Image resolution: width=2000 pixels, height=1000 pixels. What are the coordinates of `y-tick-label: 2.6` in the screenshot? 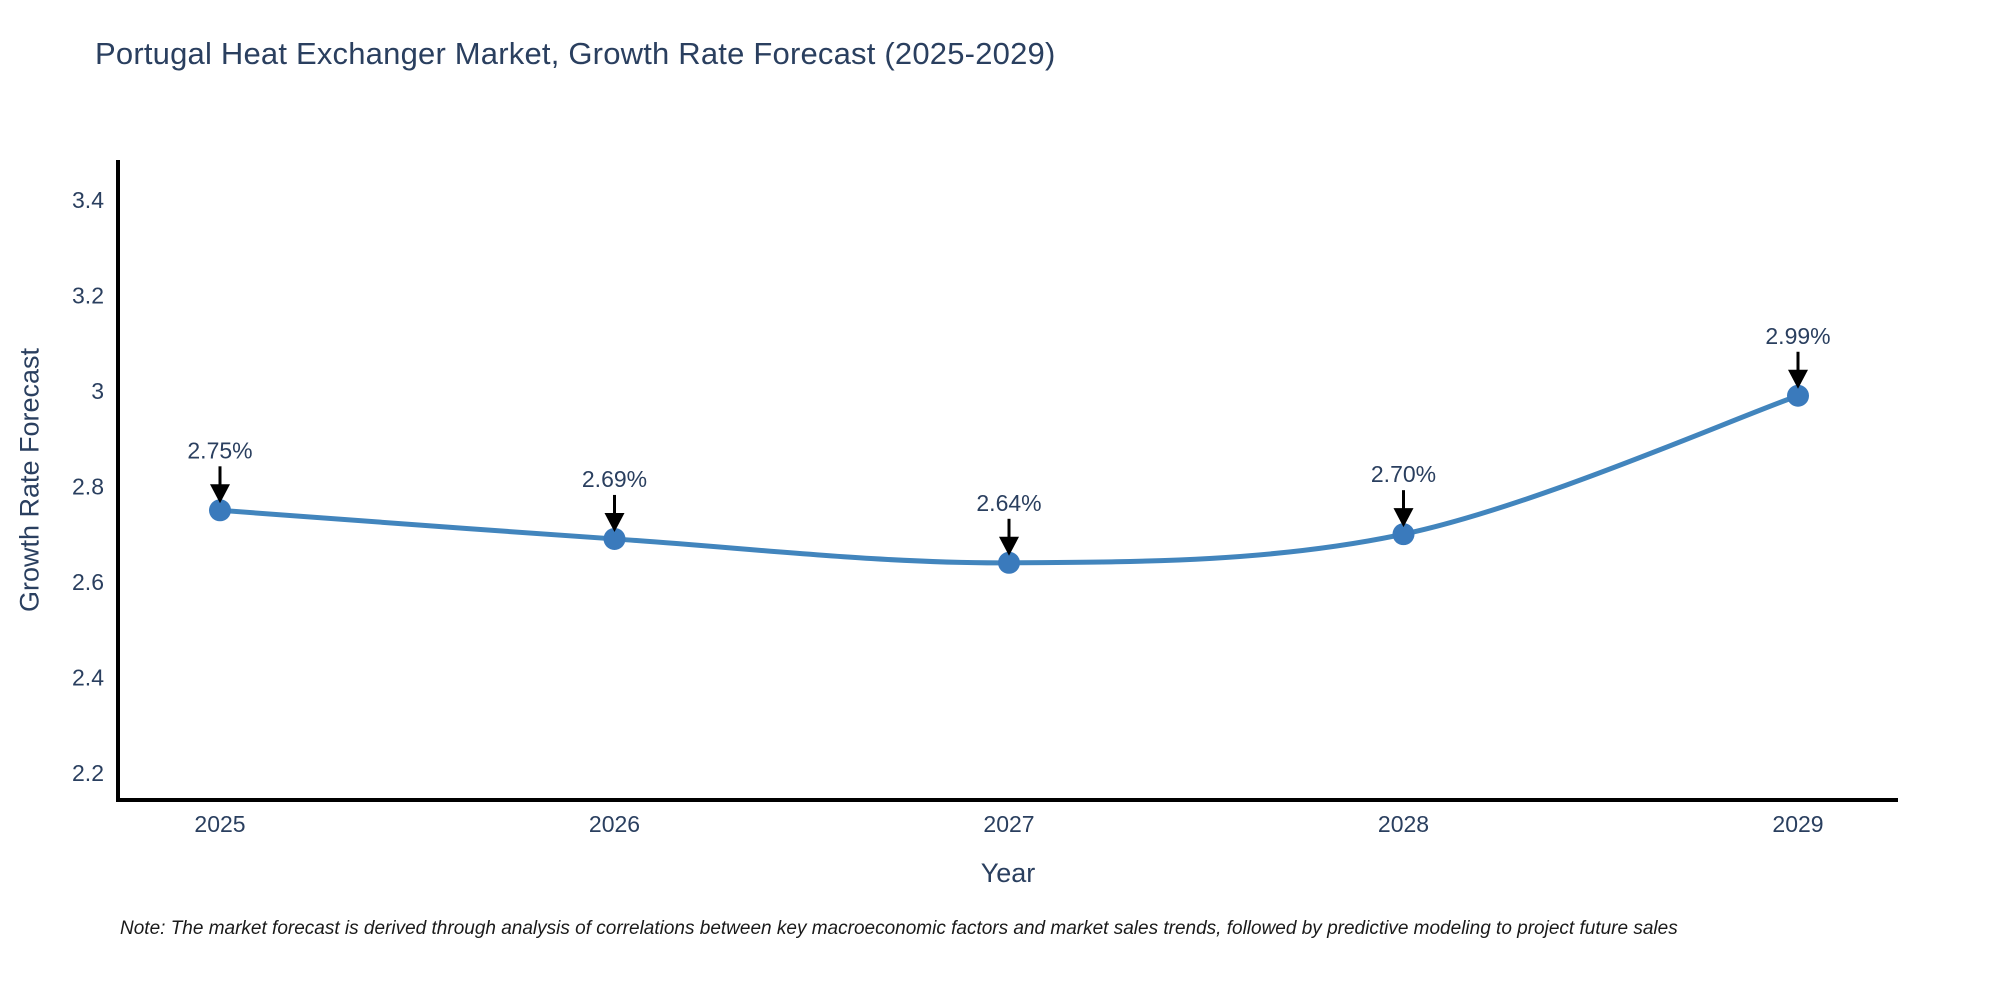 It's located at (88, 582).